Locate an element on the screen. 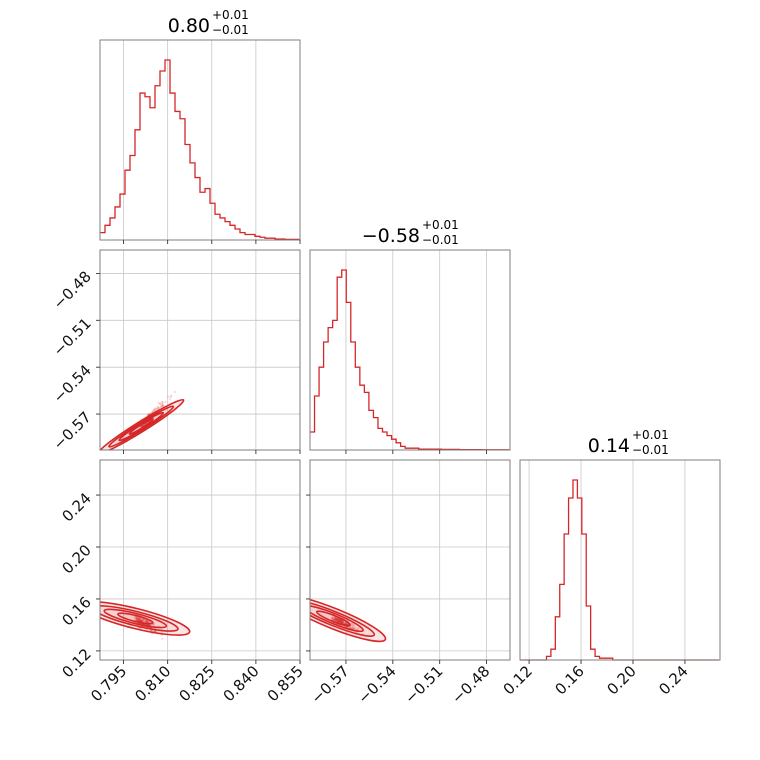 This screenshot has width=760, height=760. title-plus-0: +0.01 is located at coordinates (230, 15).